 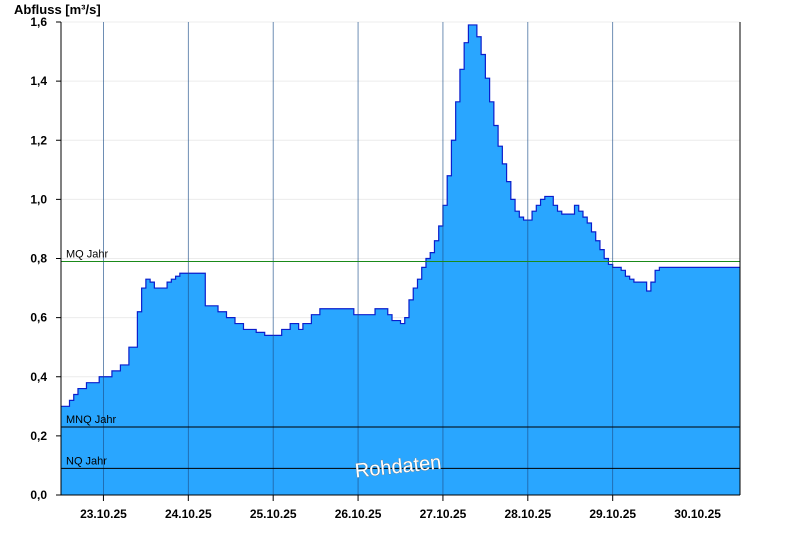 I want to click on x-tick-label: 24.10.25, so click(x=188, y=514).